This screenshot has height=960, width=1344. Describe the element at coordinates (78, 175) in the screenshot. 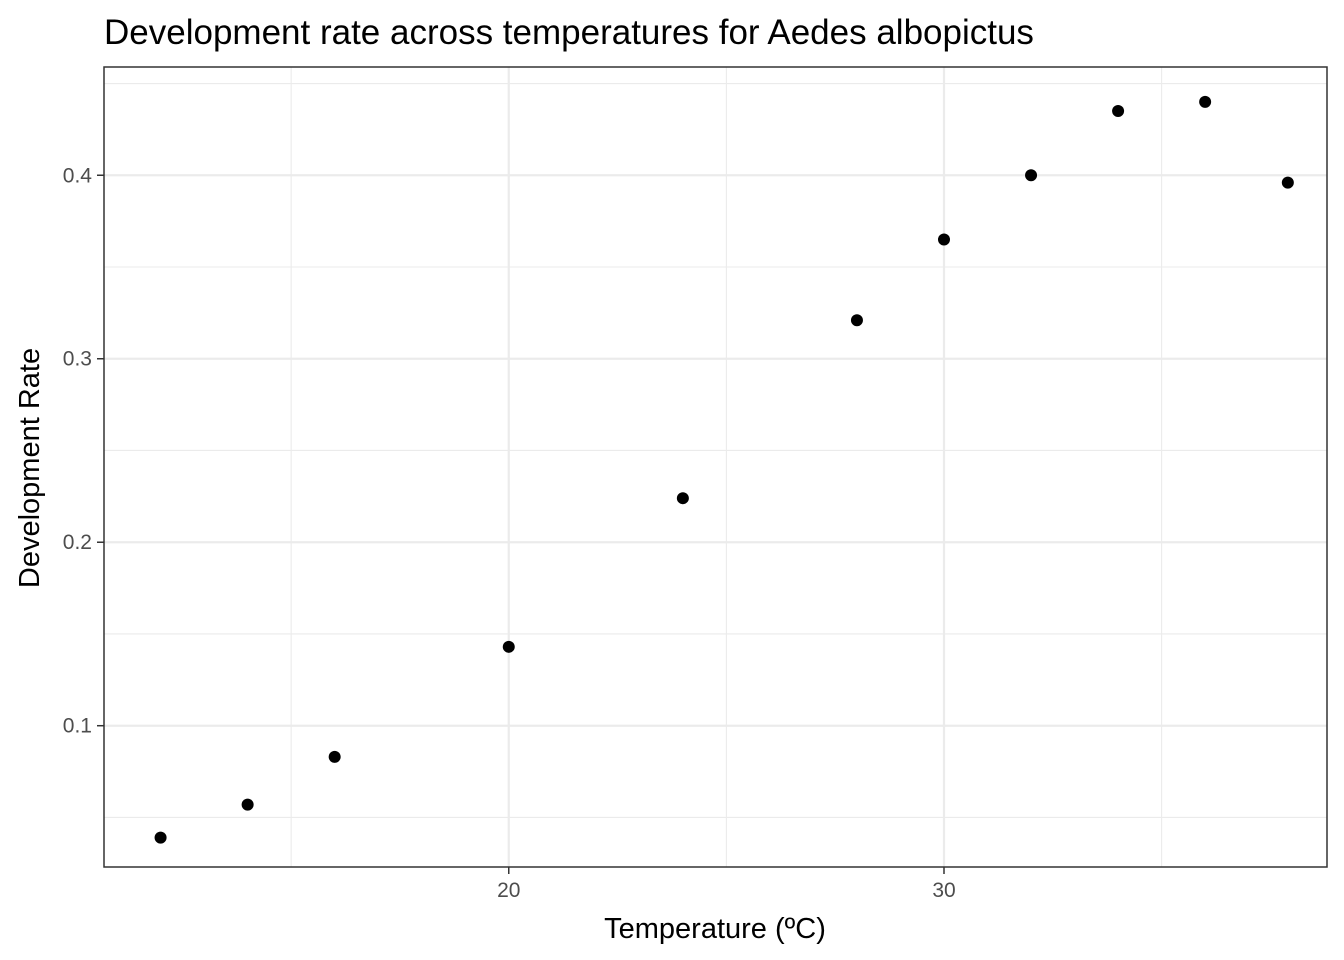

I see `y-tick-label: 0.4` at that location.